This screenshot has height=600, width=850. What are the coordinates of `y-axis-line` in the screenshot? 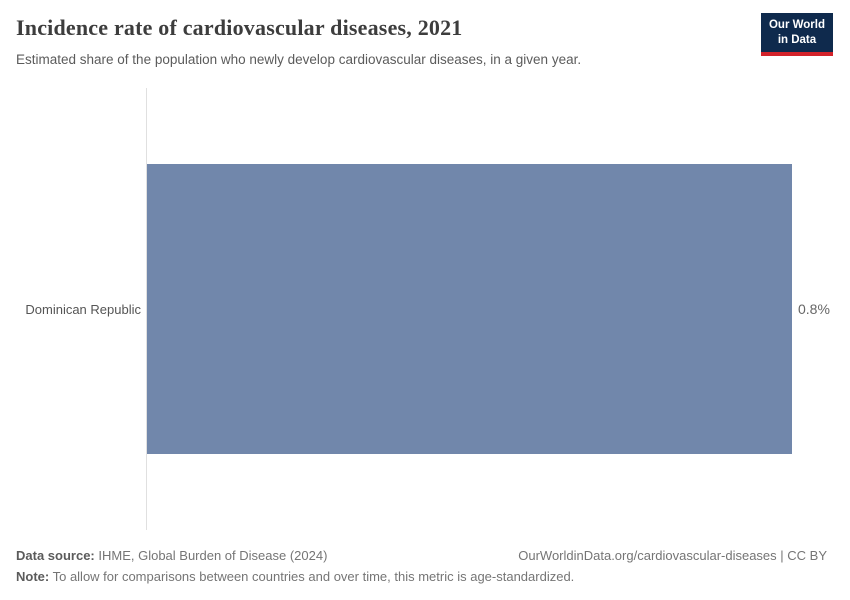 It's located at (146, 309).